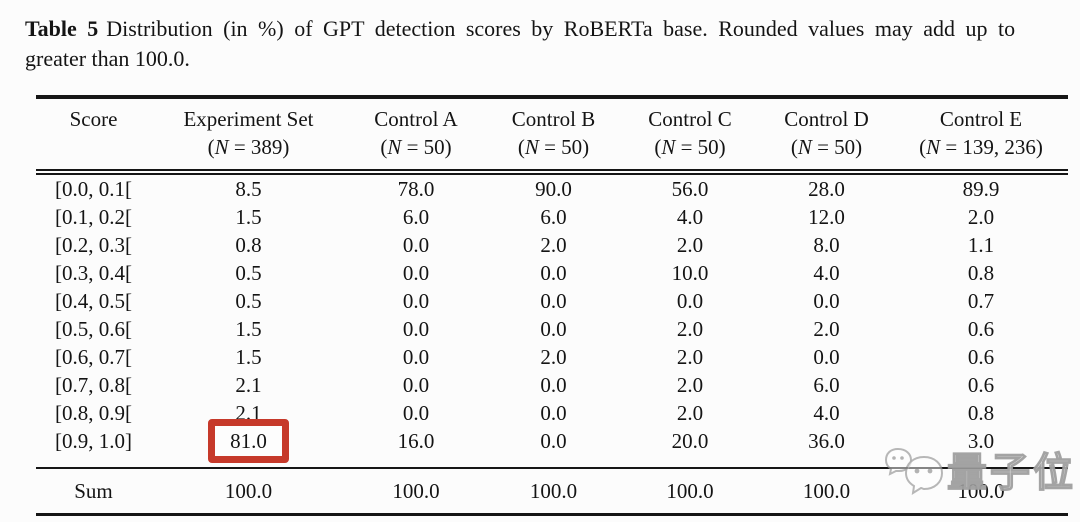 The width and height of the screenshot is (1080, 522). I want to click on value-cell: 56.0, so click(690, 189).